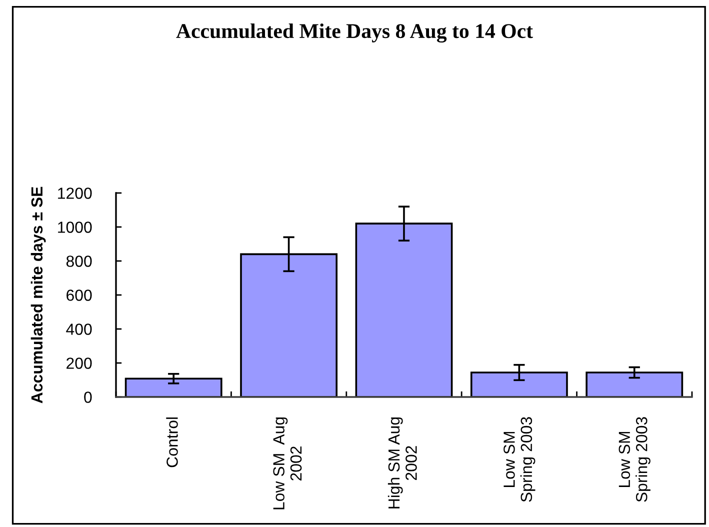 Image resolution: width=709 pixels, height=527 pixels. What do you see at coordinates (75, 227) in the screenshot?
I see `y-tick-label: 1000` at bounding box center [75, 227].